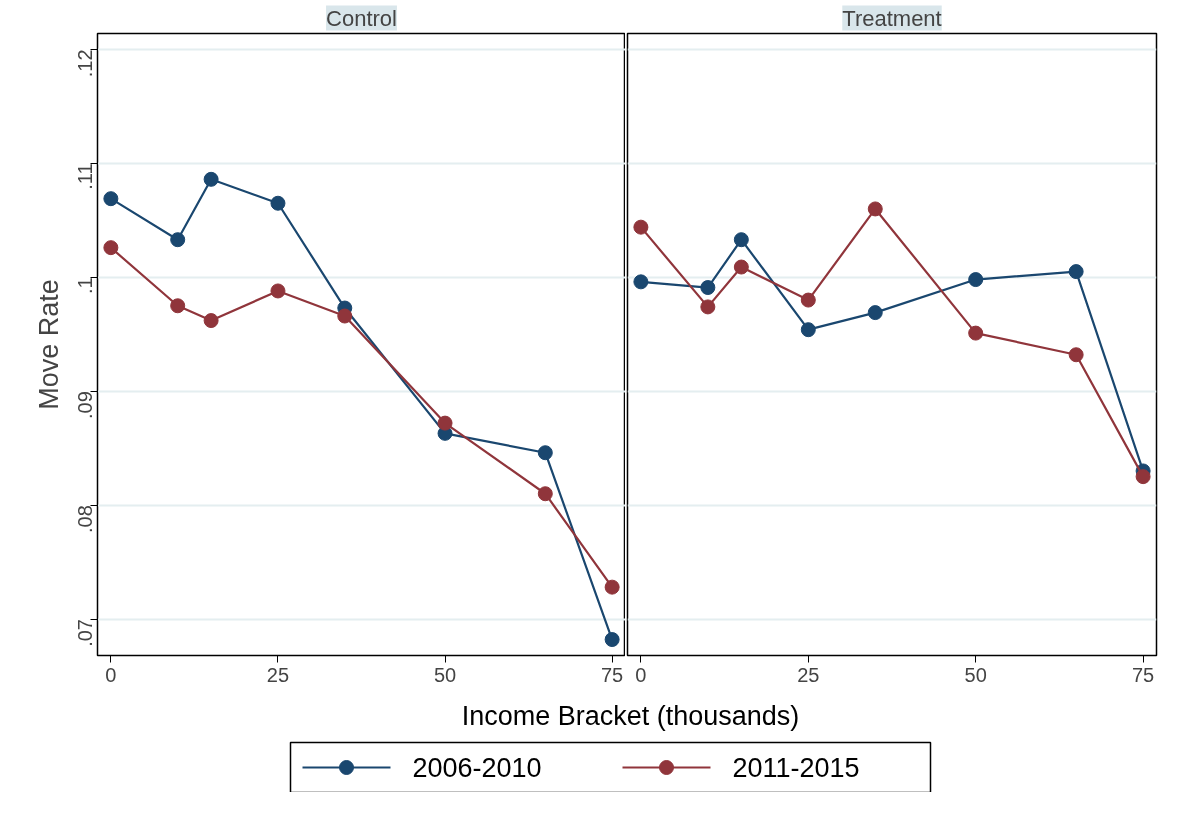 This screenshot has width=1189, height=831. Describe the element at coordinates (85, 285) in the screenshot. I see `y-tick-label: .1` at that location.